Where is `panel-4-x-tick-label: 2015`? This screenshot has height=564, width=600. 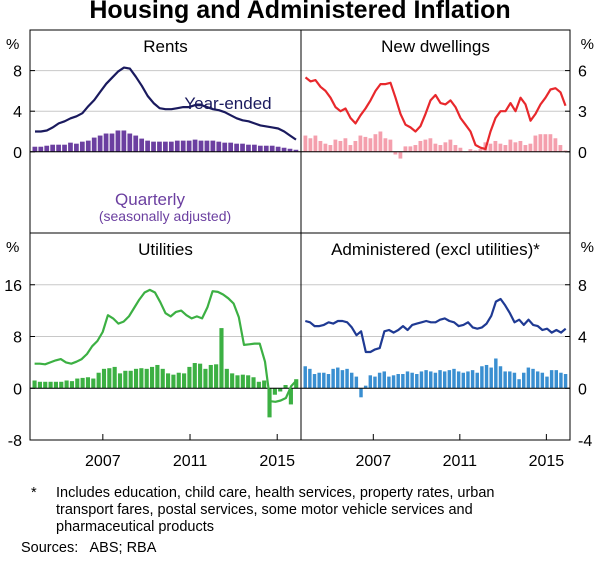 panel-4-x-tick-label: 2015 is located at coordinates (547, 461).